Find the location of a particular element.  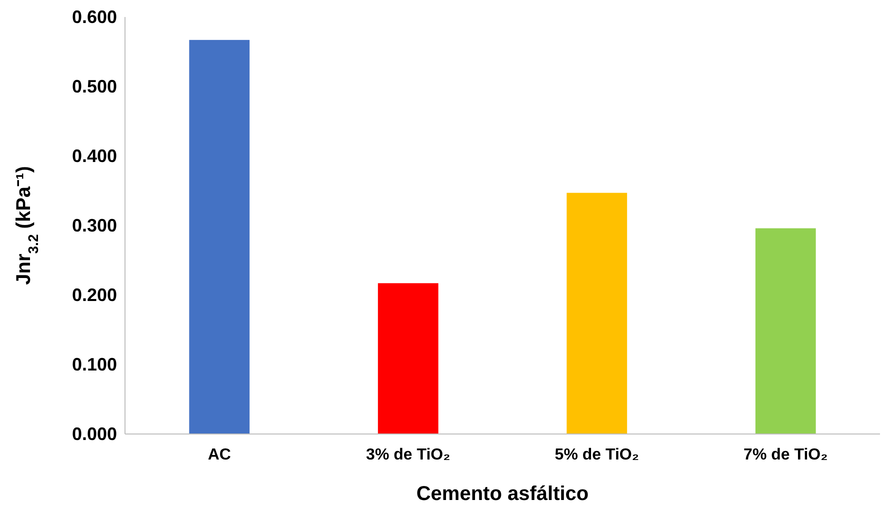

y-tick-label: 0.000 is located at coordinates (94, 434).